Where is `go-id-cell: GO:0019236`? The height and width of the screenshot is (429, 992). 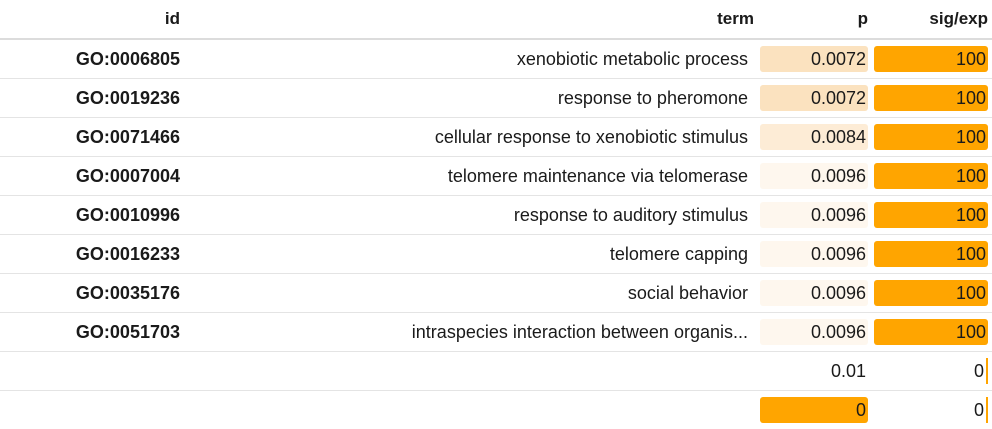 go-id-cell: GO:0019236 is located at coordinates (92, 98).